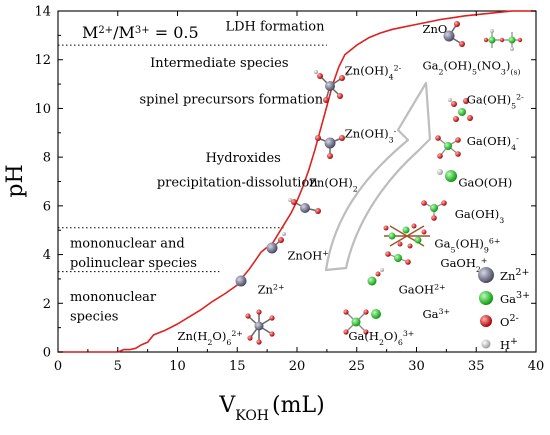 Image resolution: width=550 pixels, height=435 pixels. I want to click on process-arrow-shape, so click(378, 176).